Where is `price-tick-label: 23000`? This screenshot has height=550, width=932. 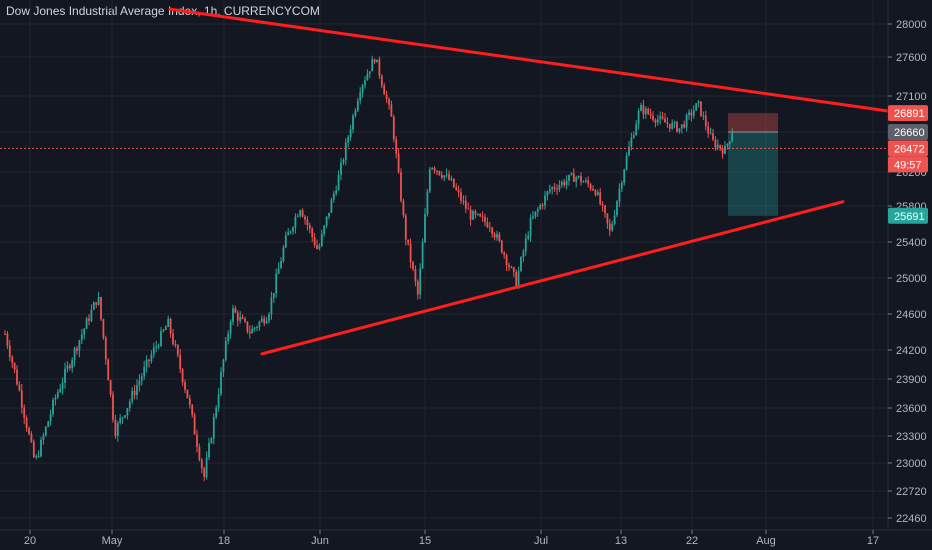
price-tick-label: 23000 is located at coordinates (911, 464).